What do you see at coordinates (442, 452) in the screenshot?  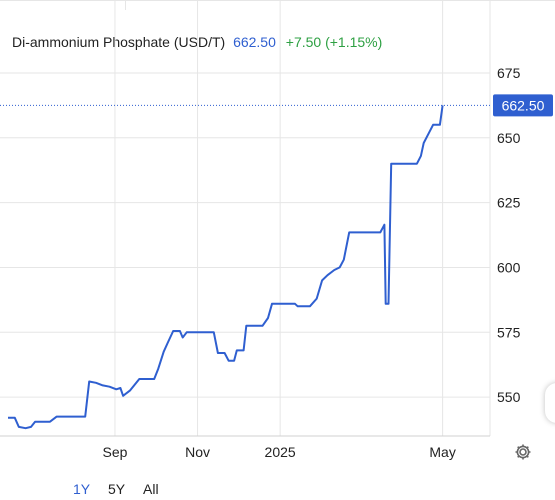 I see `x-tick-label: May` at bounding box center [442, 452].